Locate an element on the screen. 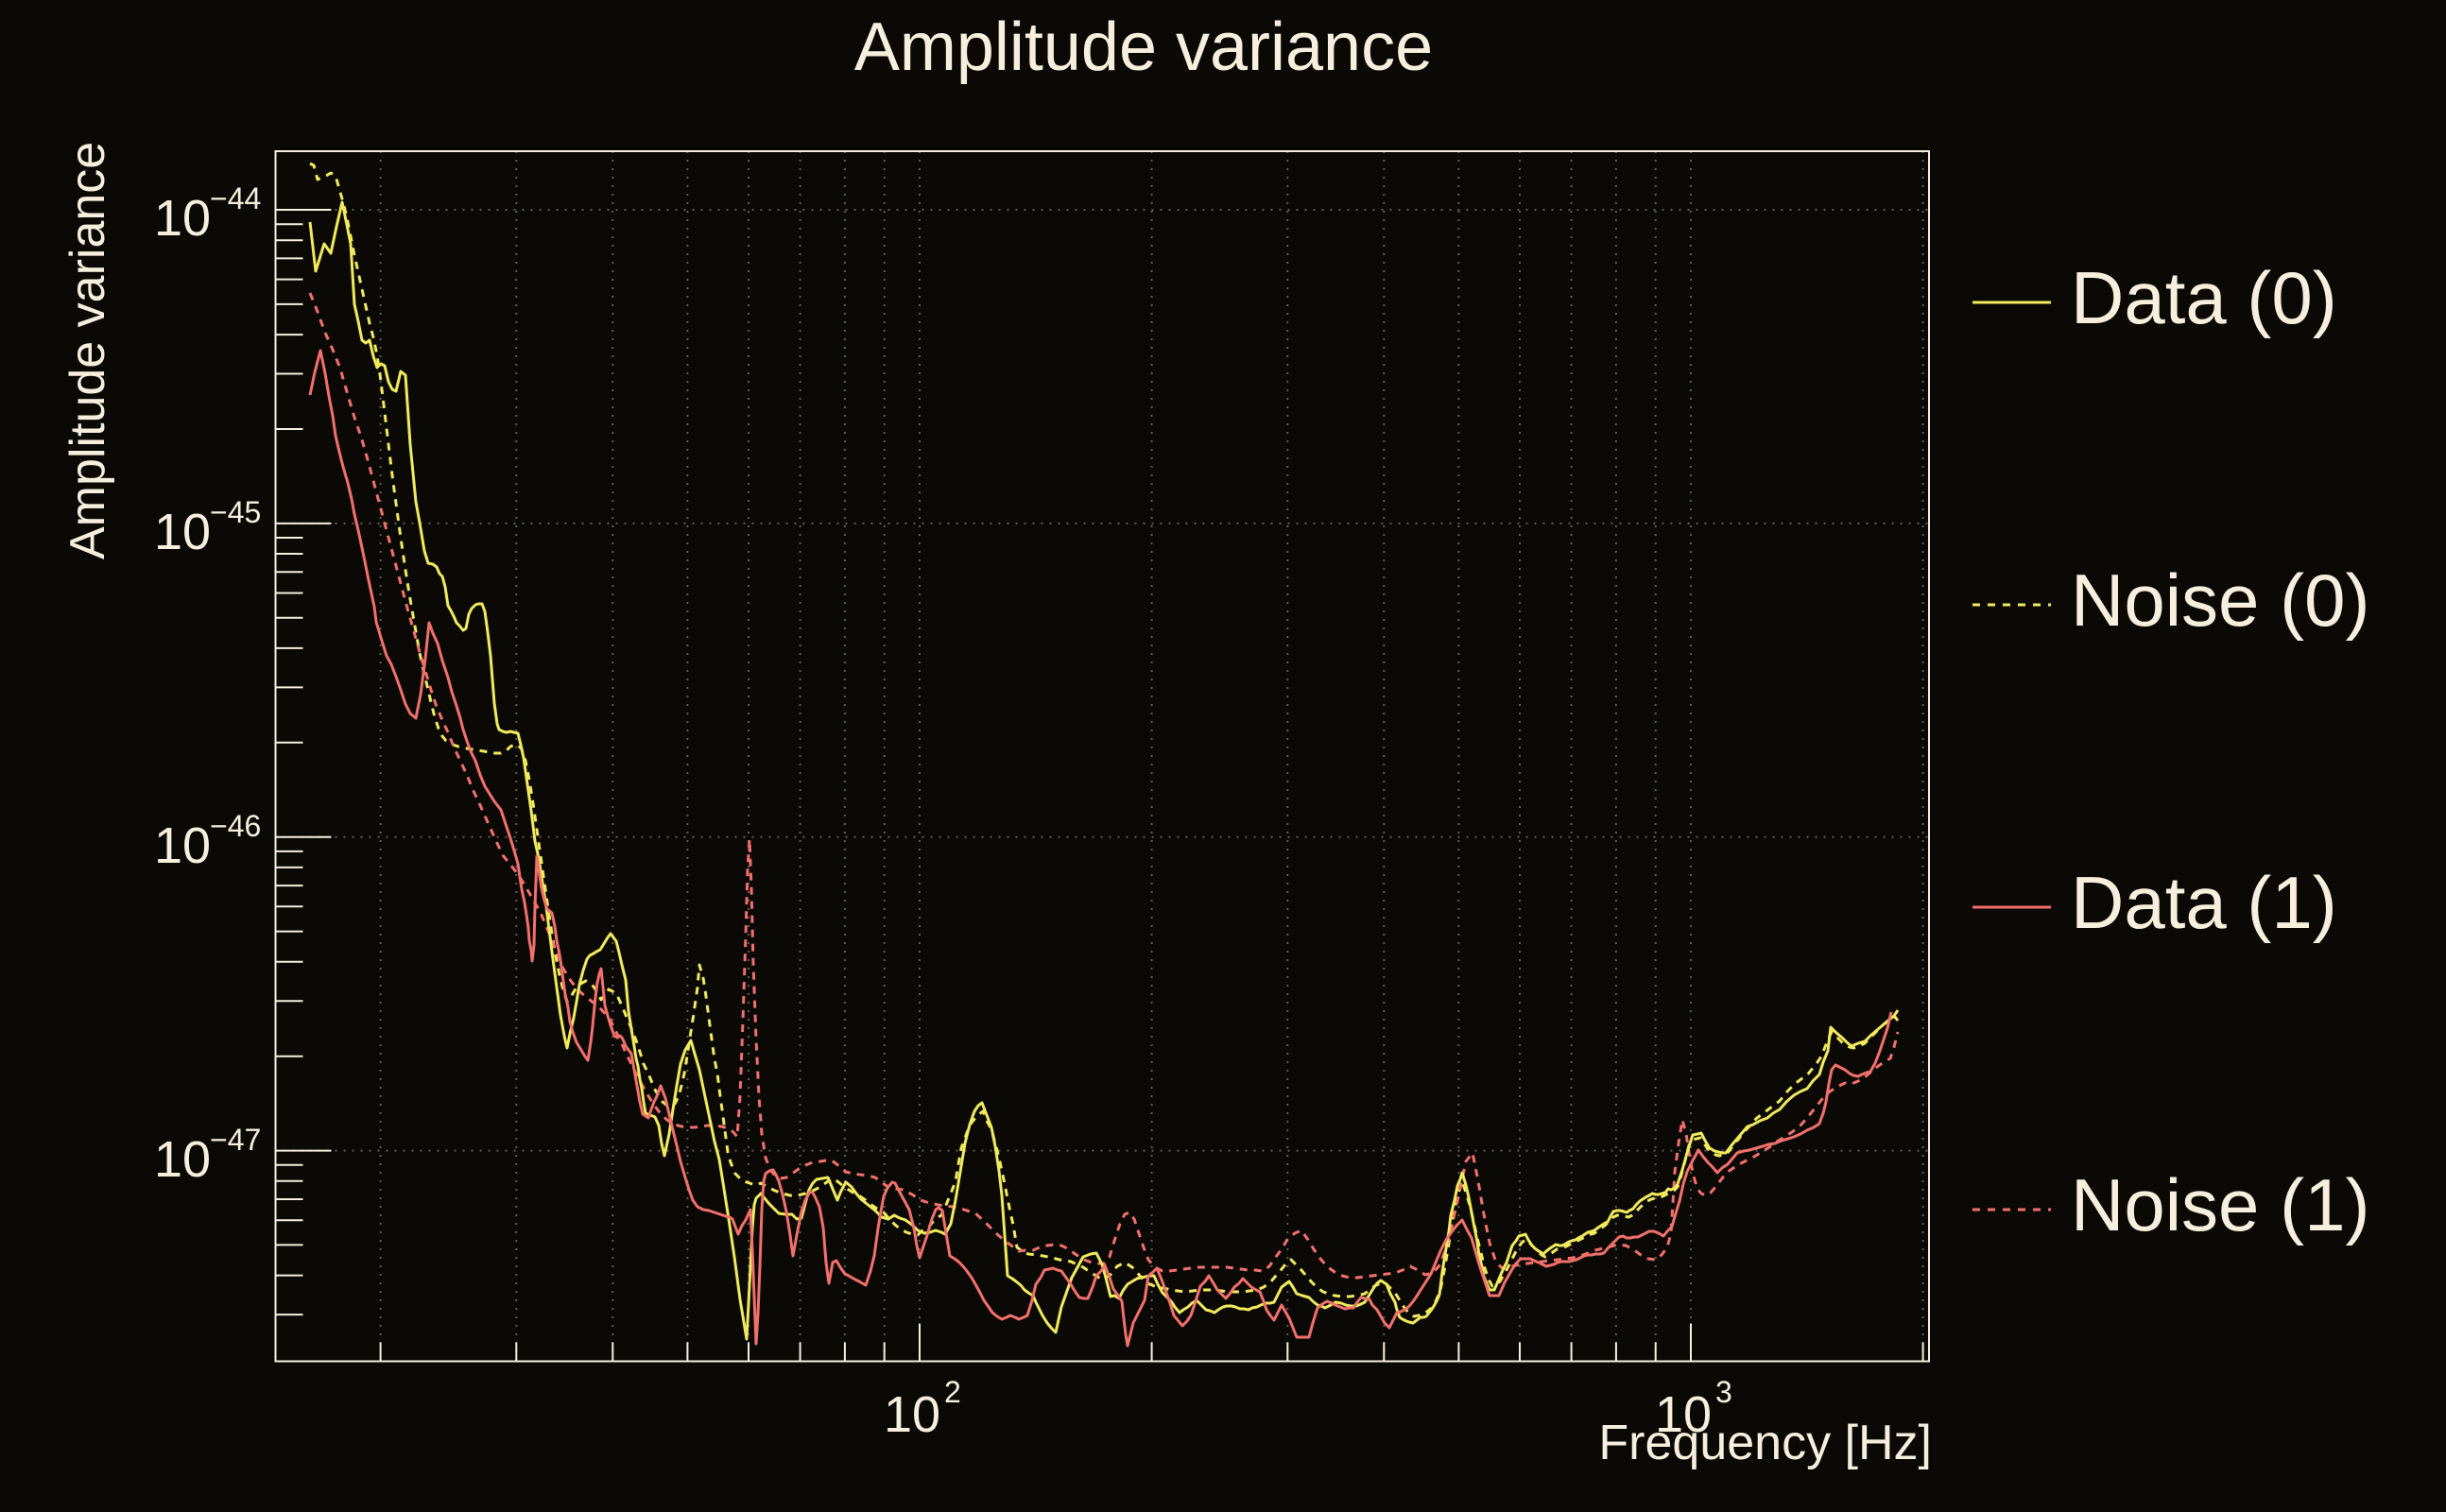 This screenshot has width=2446, height=1512. svg-text: −46 is located at coordinates (235, 826).